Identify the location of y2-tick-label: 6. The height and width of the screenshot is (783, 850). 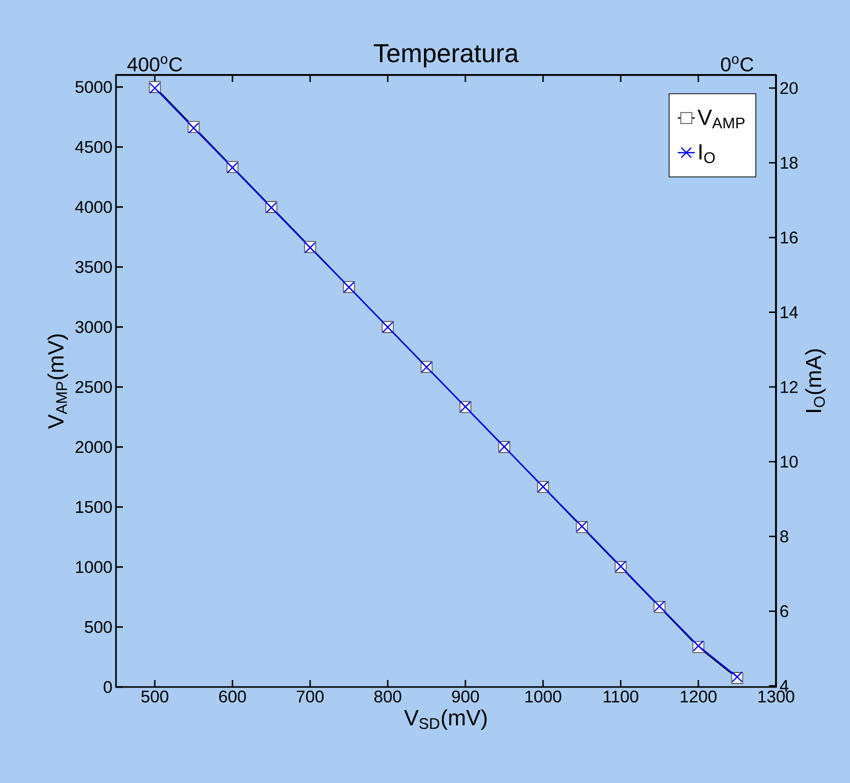
(784, 611).